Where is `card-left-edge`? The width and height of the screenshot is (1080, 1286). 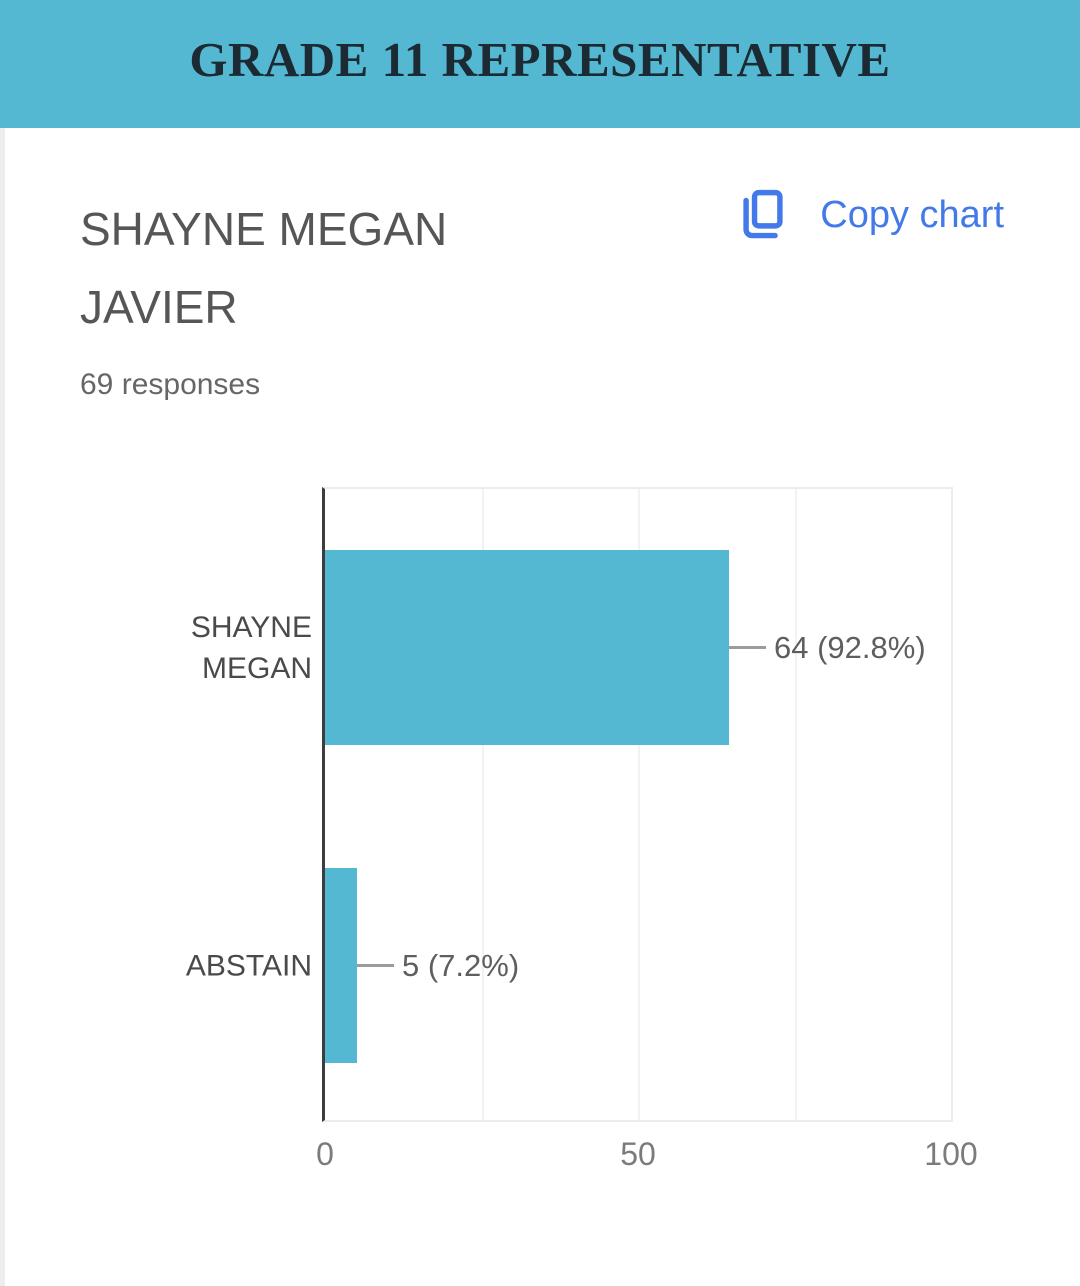 card-left-edge is located at coordinates (2, 707).